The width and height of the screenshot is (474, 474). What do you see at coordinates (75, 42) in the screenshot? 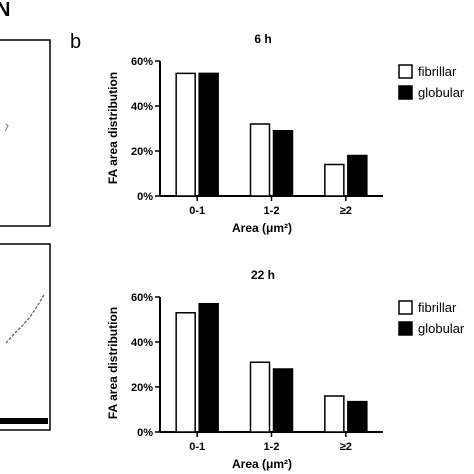
I see `panel-b-label: b` at bounding box center [75, 42].